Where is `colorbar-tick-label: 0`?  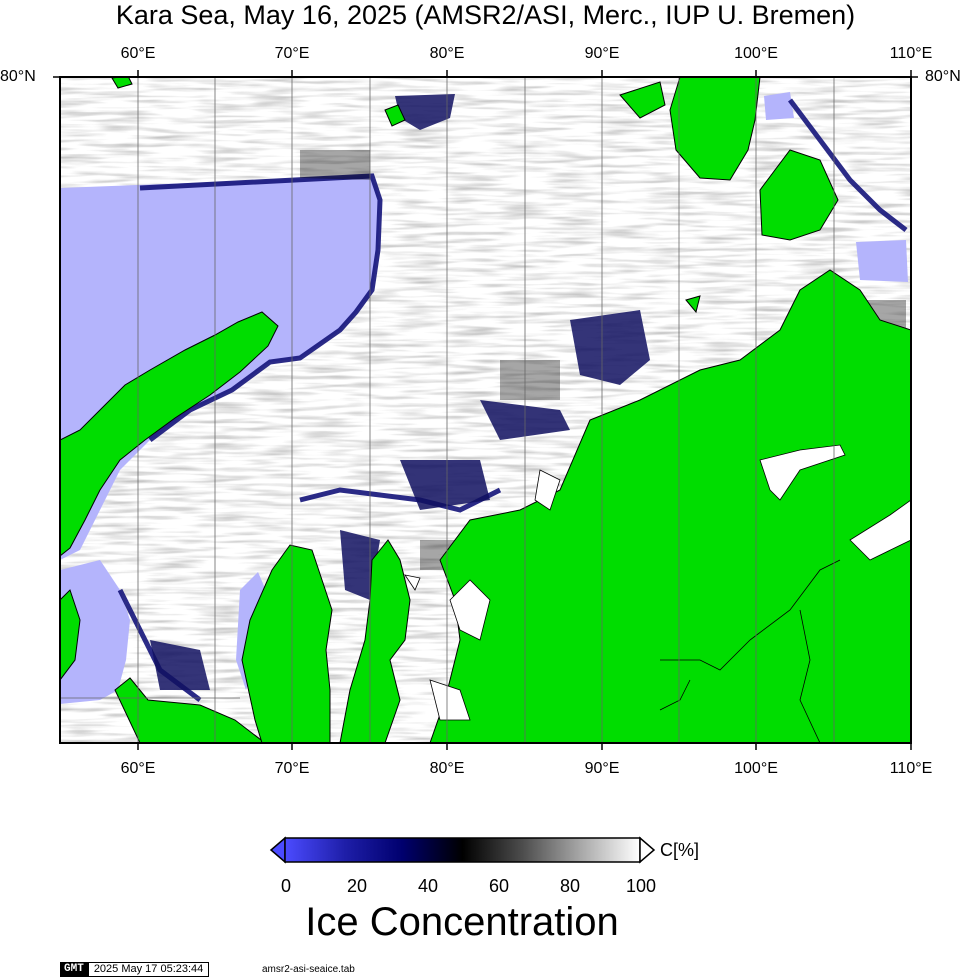
colorbar-tick-label: 0 is located at coordinates (286, 886).